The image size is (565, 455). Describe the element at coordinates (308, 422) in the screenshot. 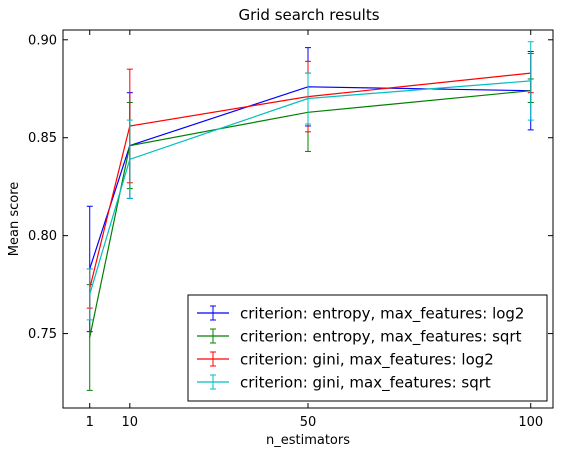

I see `x-tick-label: 50` at that location.